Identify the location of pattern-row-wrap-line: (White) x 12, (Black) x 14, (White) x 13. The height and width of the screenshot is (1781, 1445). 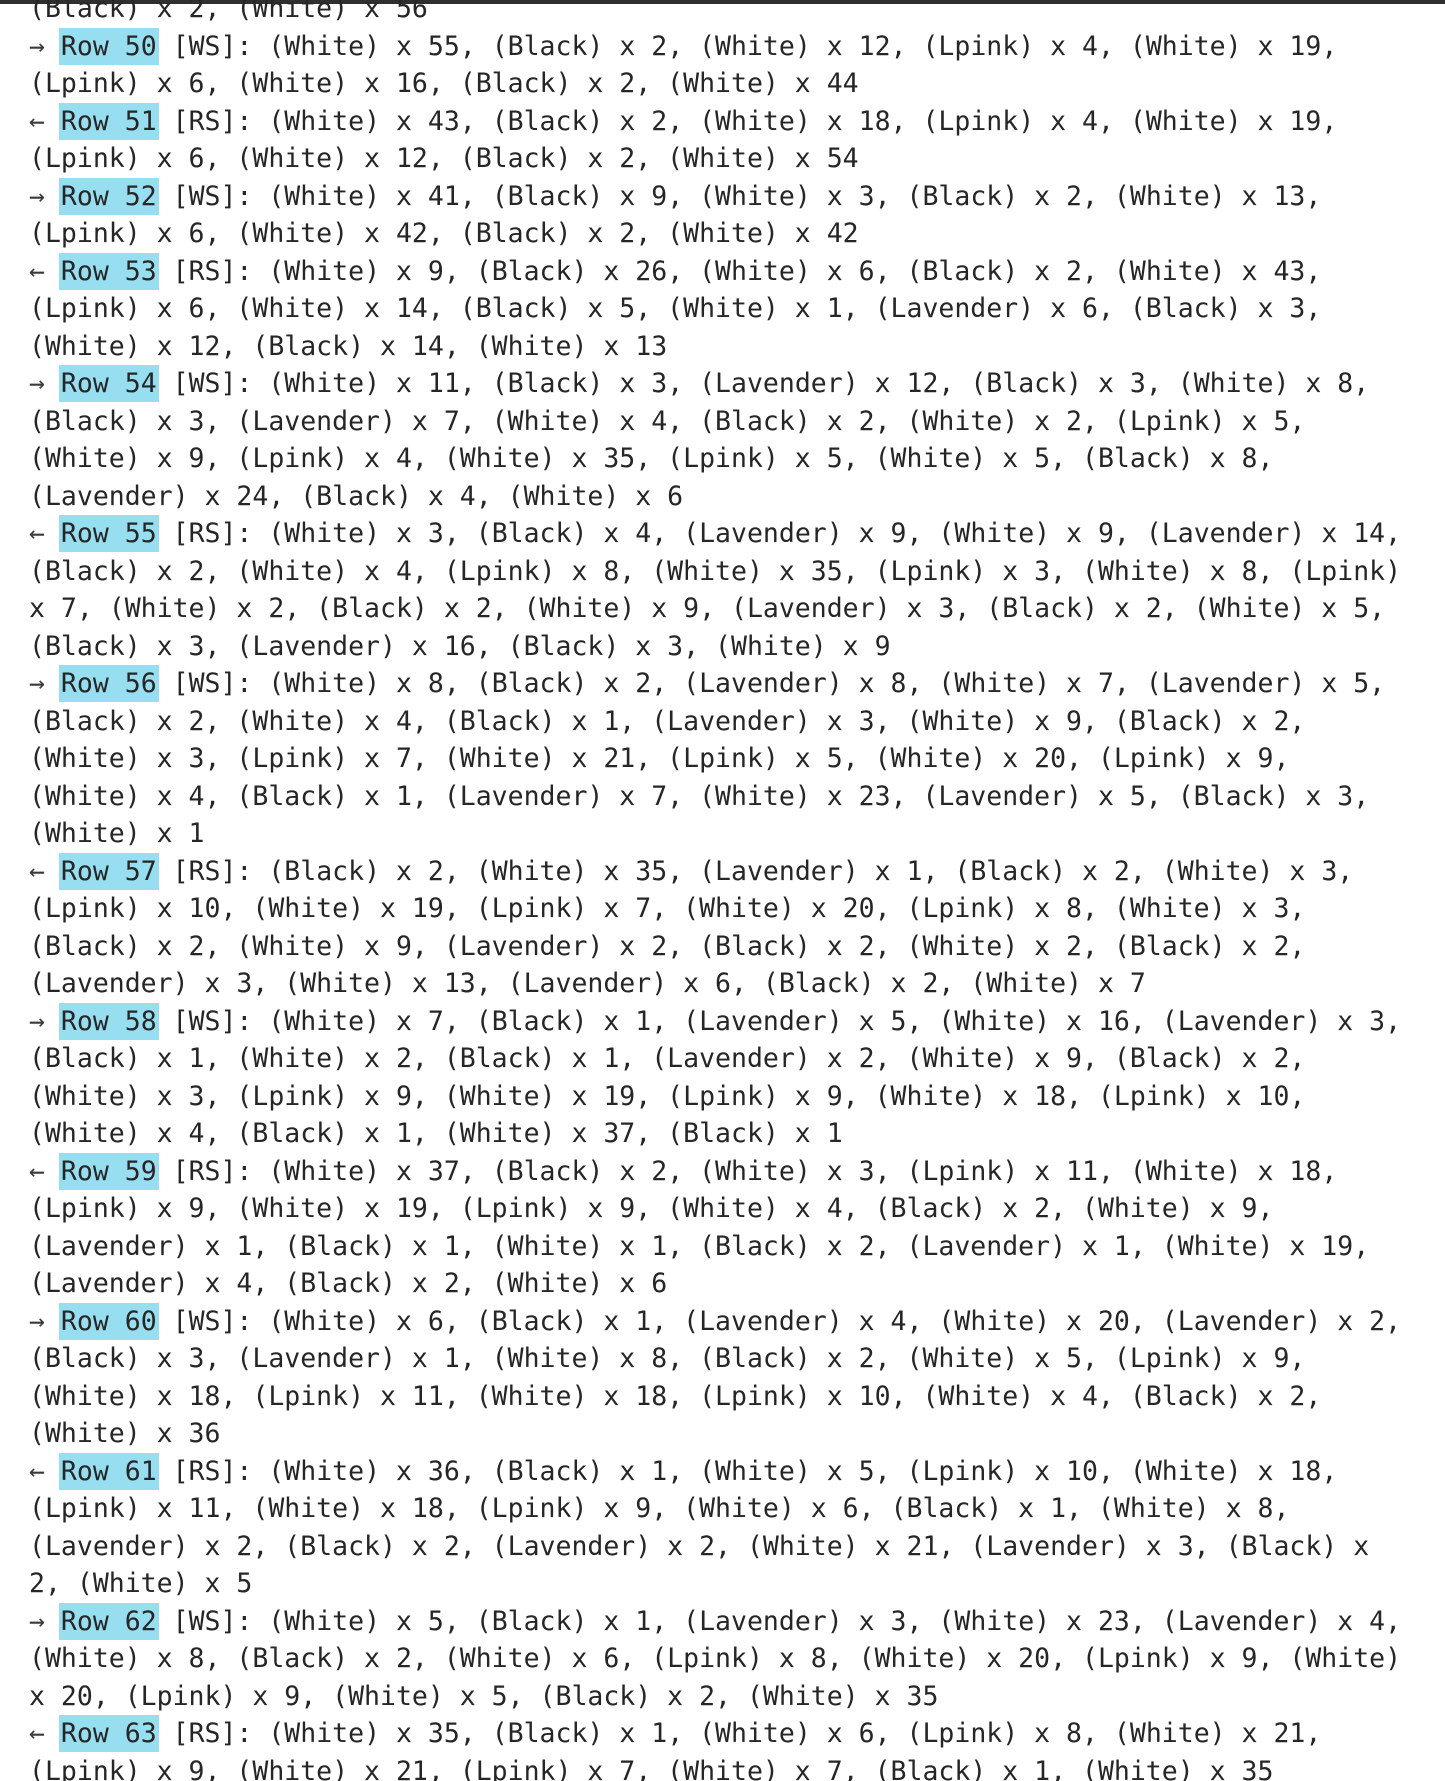
(348, 346).